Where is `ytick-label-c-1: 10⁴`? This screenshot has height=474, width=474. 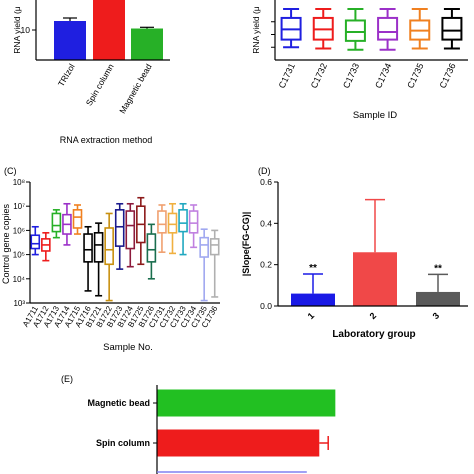 ytick-label-c-1: 10⁴ is located at coordinates (19, 279).